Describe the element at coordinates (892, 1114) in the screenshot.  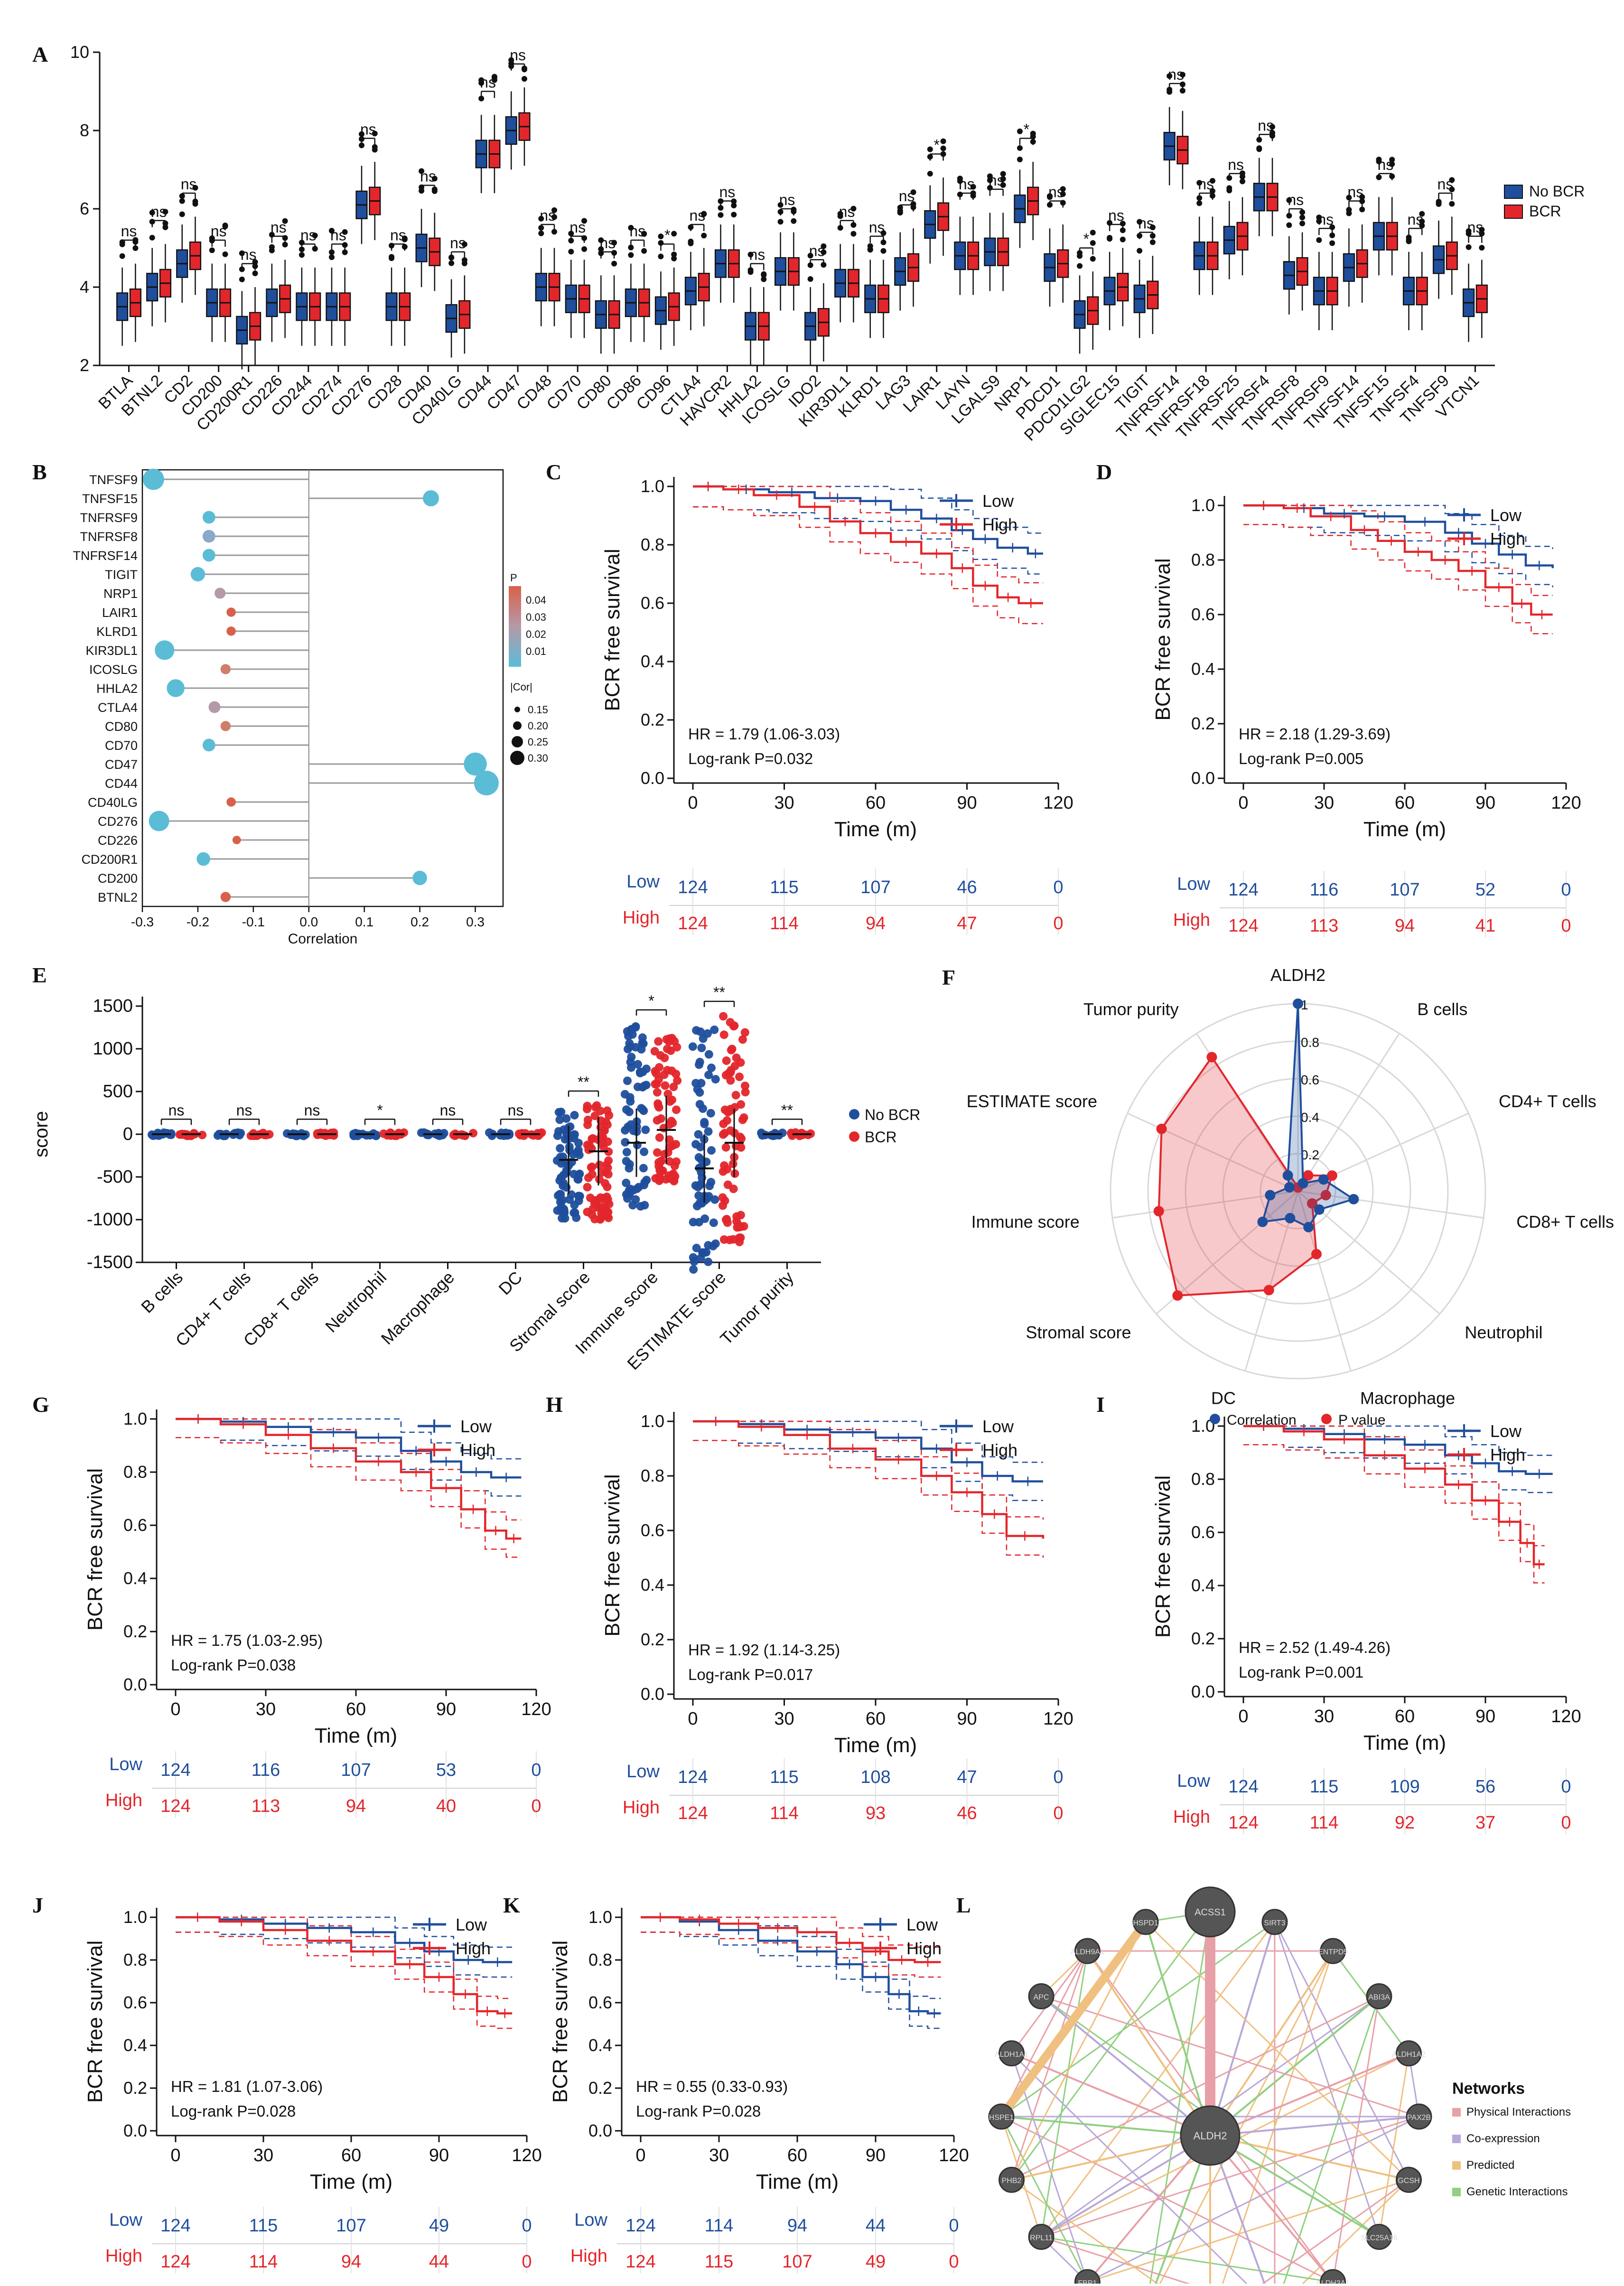
I see `legend-label: No BCR` at that location.